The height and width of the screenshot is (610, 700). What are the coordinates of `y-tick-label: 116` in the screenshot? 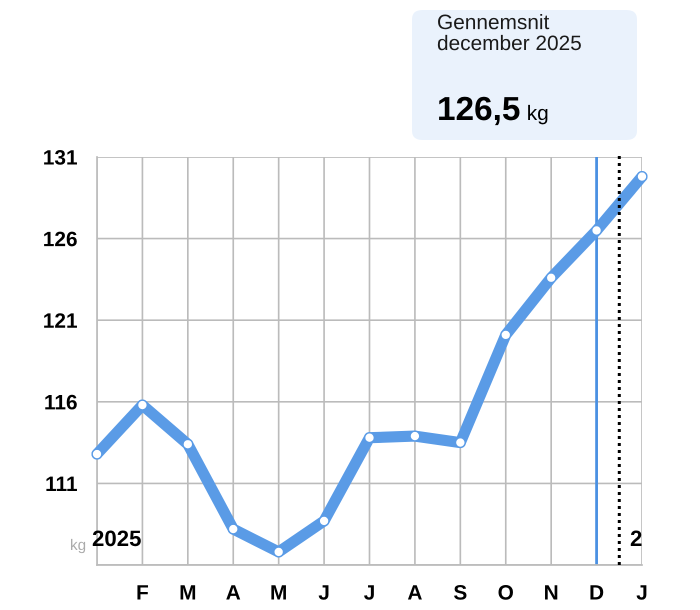 It's located at (61, 402).